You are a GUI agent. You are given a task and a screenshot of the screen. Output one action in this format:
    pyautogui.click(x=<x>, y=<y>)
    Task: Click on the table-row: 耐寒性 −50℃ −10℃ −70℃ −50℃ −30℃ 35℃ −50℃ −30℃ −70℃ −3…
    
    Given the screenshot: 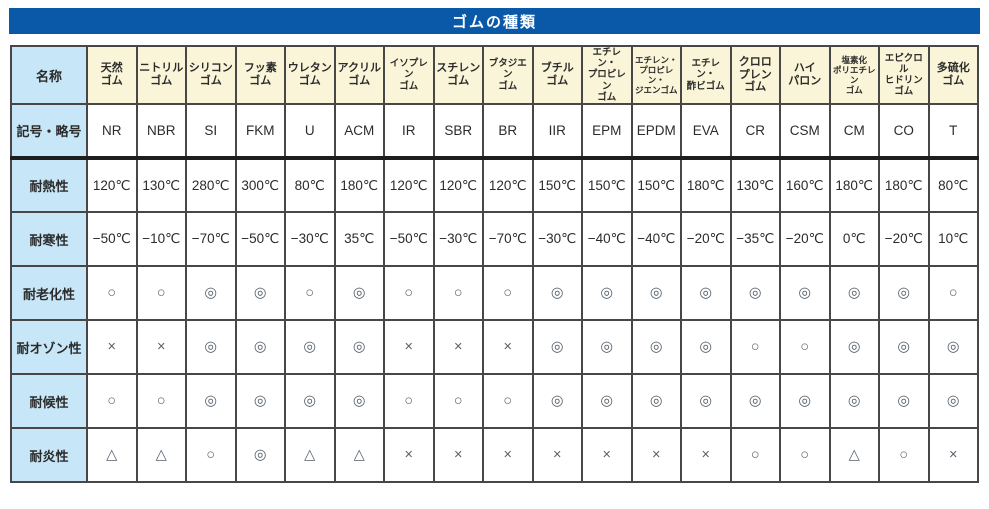 What is the action you would take?
    pyautogui.click(x=494, y=239)
    